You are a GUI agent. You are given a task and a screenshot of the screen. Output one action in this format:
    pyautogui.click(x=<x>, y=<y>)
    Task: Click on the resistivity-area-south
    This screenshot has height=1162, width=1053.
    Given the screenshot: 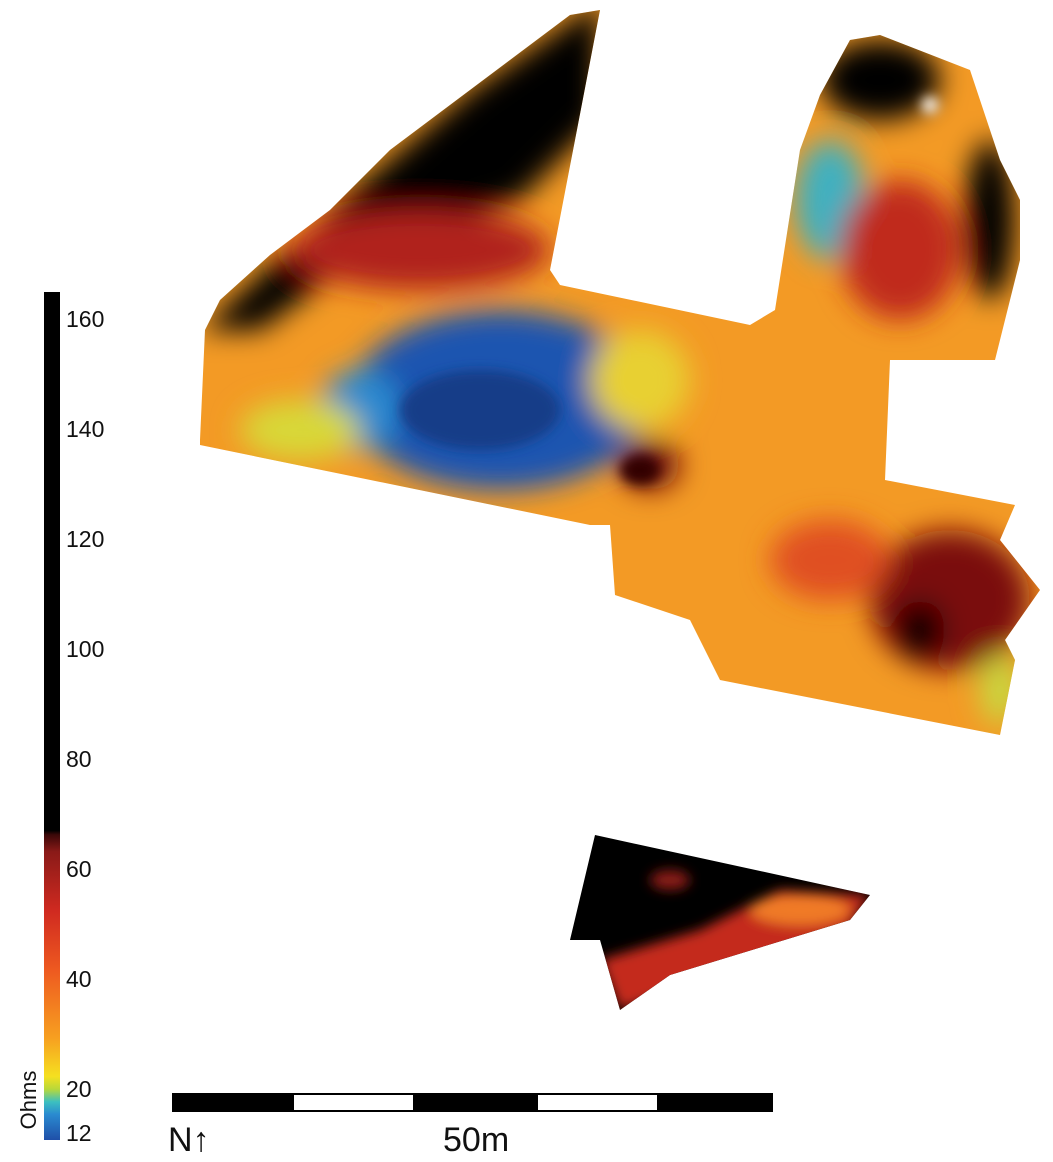 What is the action you would take?
    pyautogui.click(x=720, y=922)
    